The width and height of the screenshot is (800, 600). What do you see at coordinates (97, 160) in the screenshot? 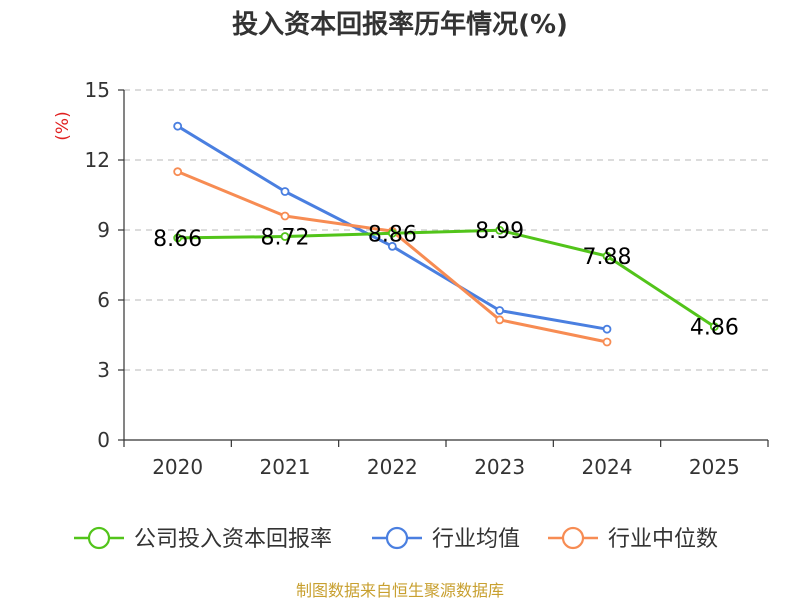
I see `y-tick-label: 12` at bounding box center [97, 160].